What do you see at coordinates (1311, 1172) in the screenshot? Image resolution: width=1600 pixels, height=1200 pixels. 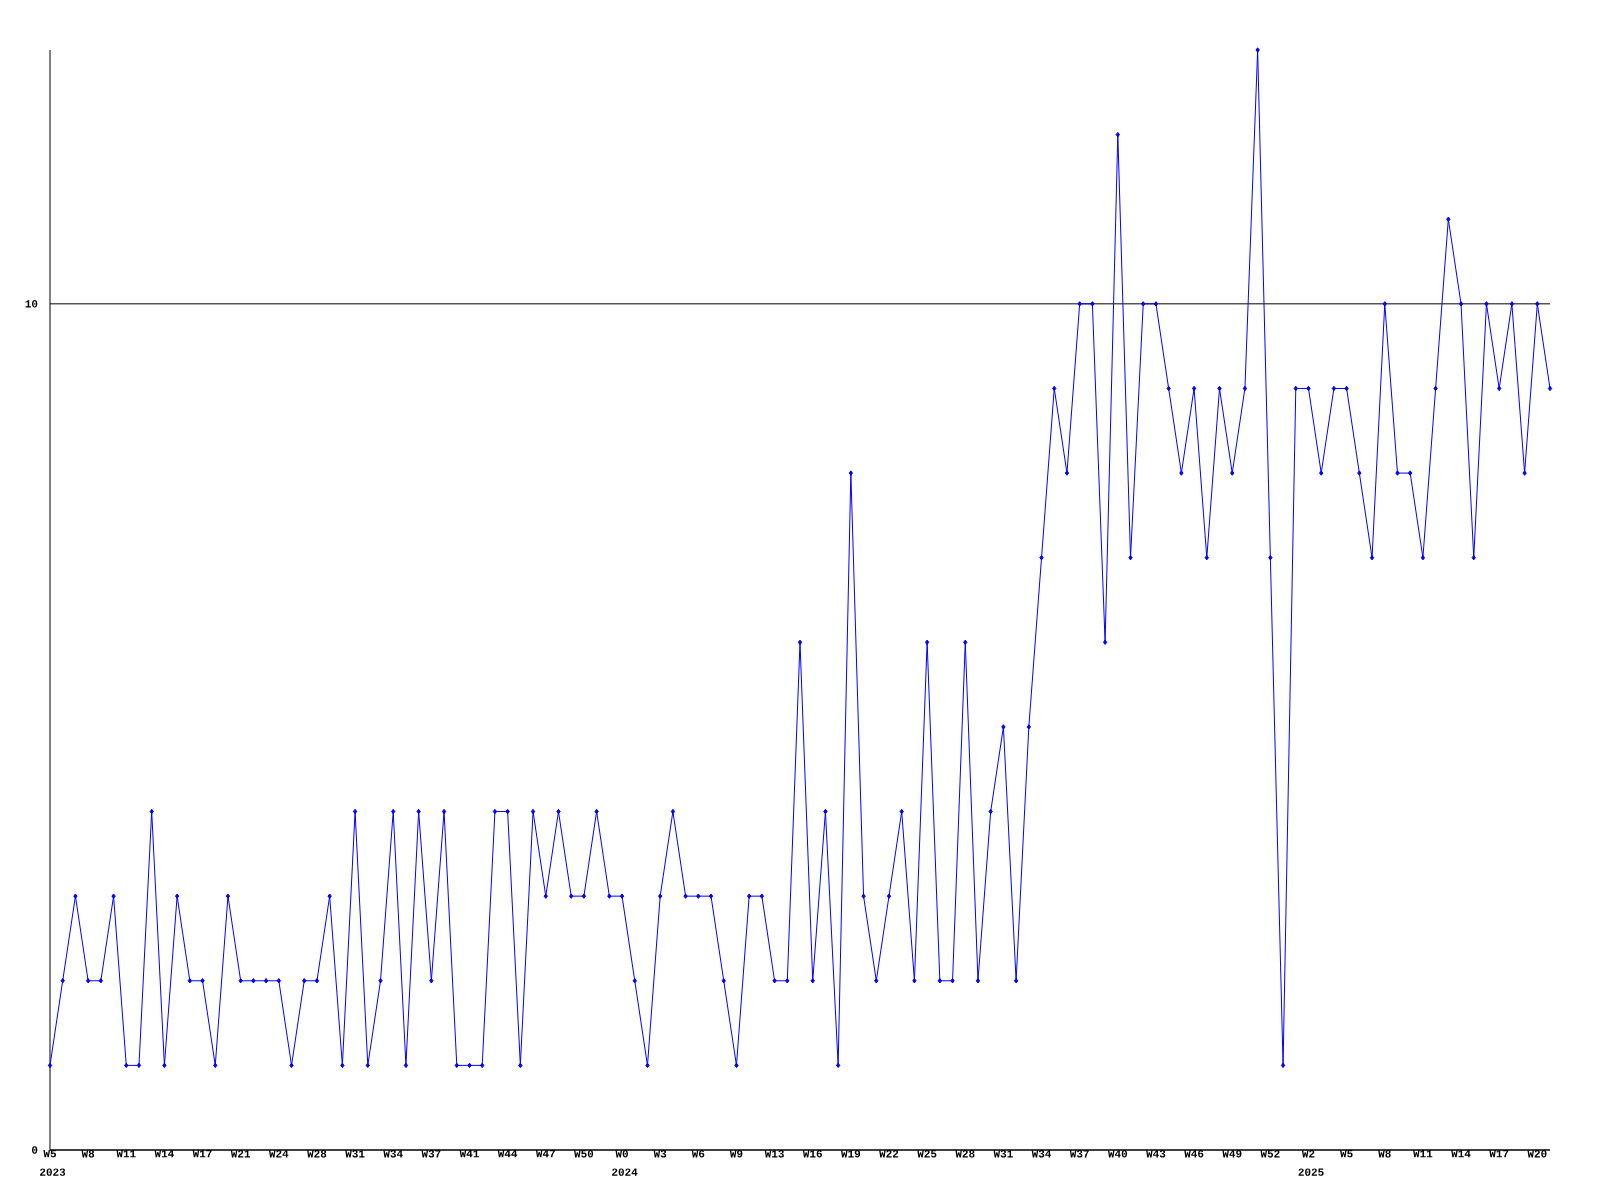 I see `text: 2025` at bounding box center [1311, 1172].